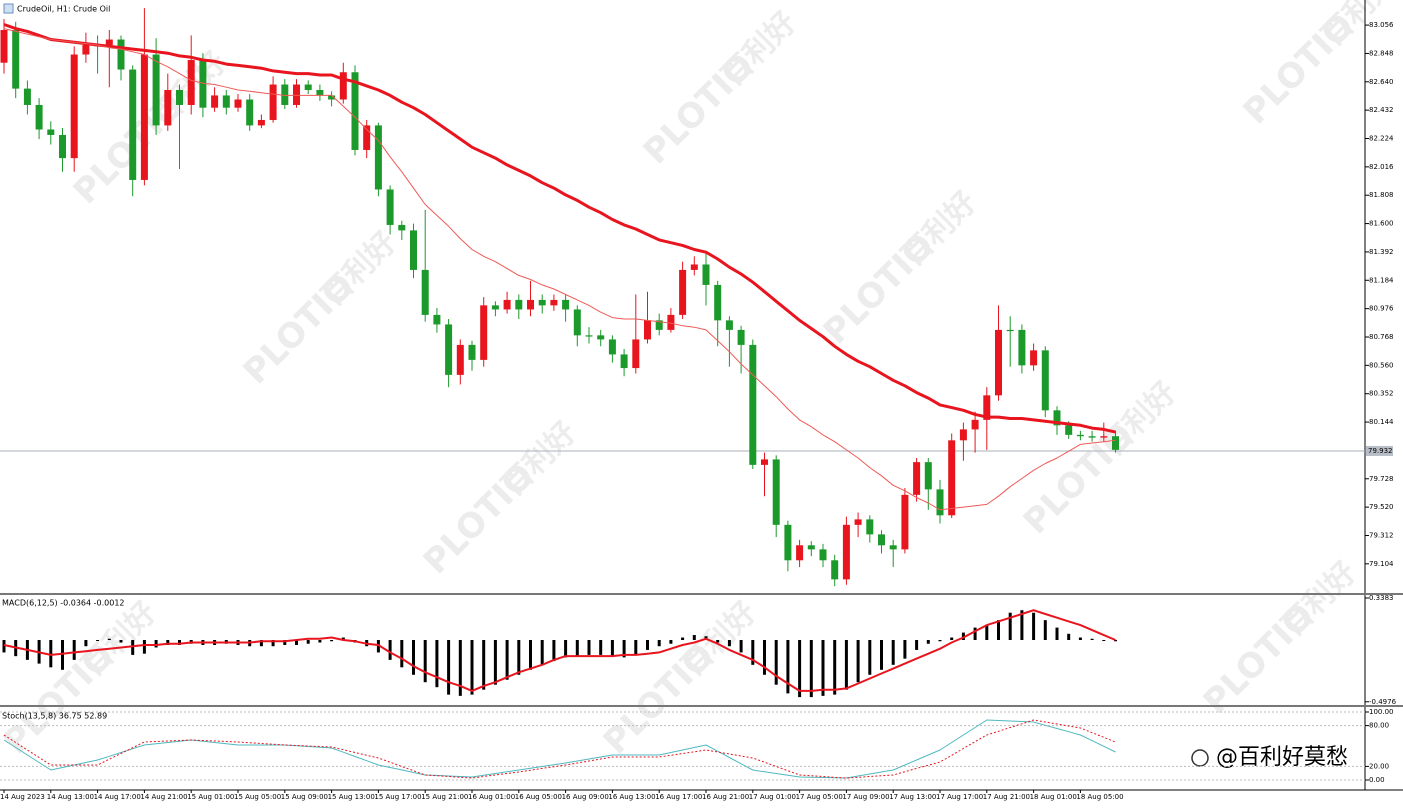 The width and height of the screenshot is (1403, 808). Describe the element at coordinates (819, 797) in the screenshot. I see `x-tick-label: 17 Aug 05:00` at that location.